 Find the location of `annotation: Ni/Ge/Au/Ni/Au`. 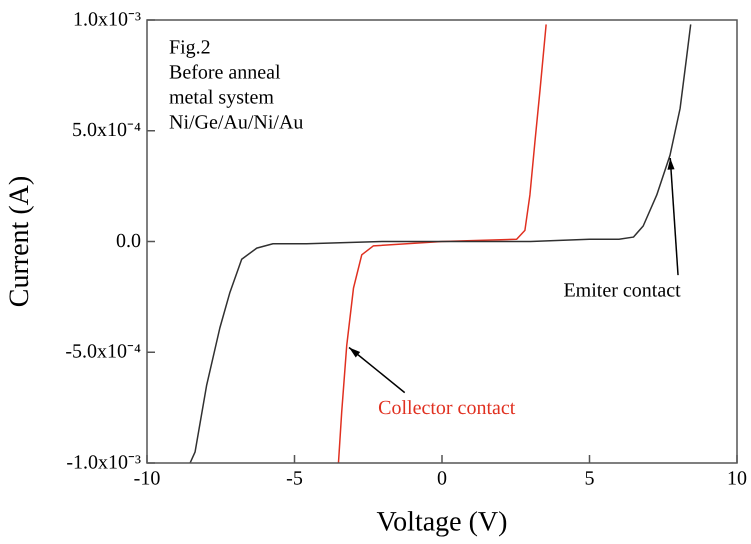

annotation: Ni/Ge/Au/Ni/Au is located at coordinates (236, 122).